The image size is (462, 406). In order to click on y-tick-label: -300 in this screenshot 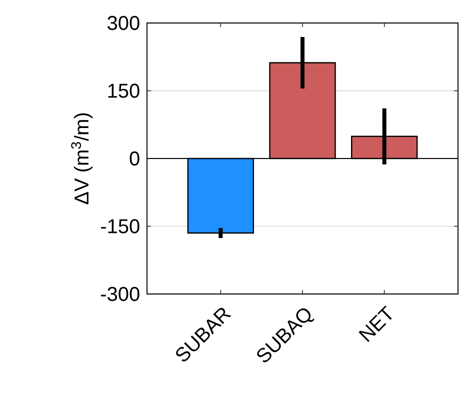, I will do `click(120, 294)`.